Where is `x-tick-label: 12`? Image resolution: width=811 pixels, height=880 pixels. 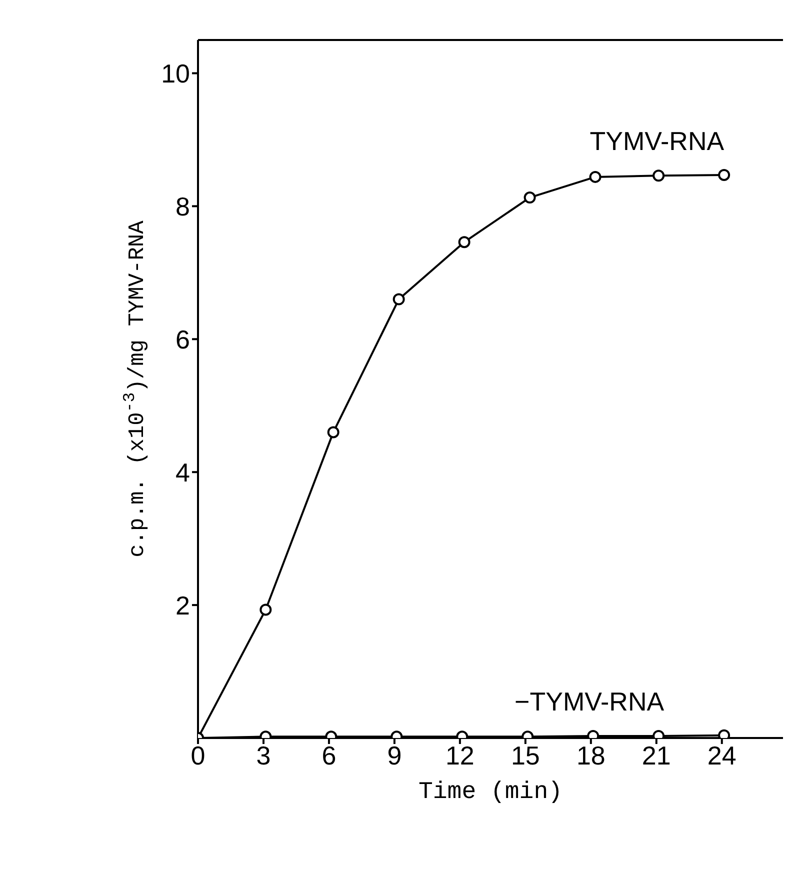
x-tick-label: 12 is located at coordinates (459, 755).